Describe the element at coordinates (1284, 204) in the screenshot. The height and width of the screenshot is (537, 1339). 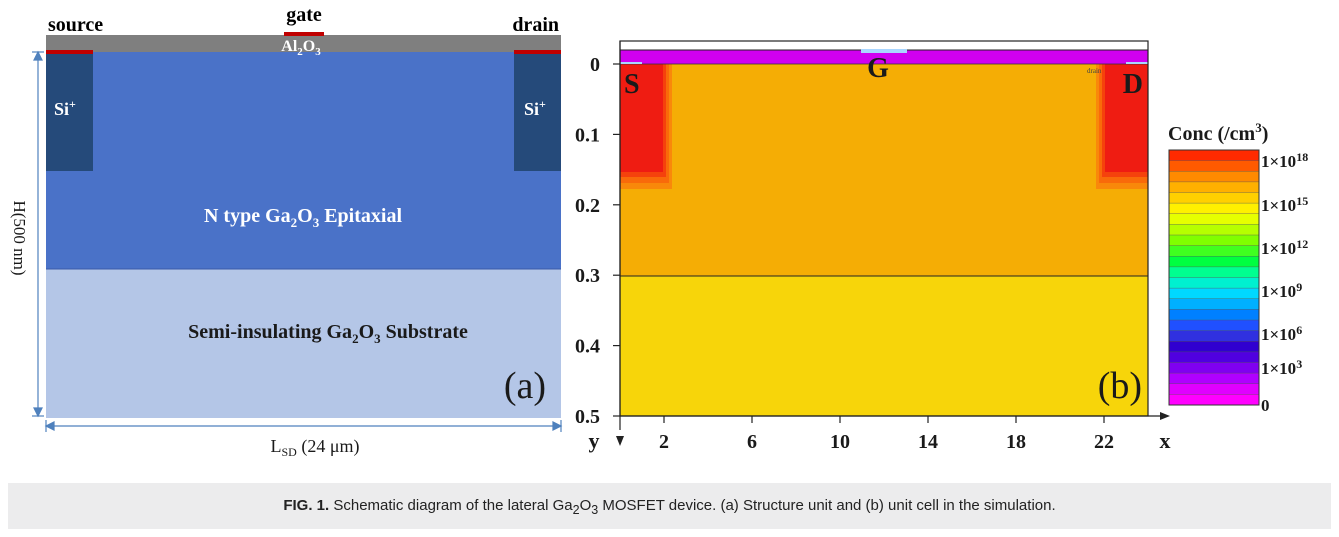
I see `colorbar-label: 1×10¹⁵` at that location.